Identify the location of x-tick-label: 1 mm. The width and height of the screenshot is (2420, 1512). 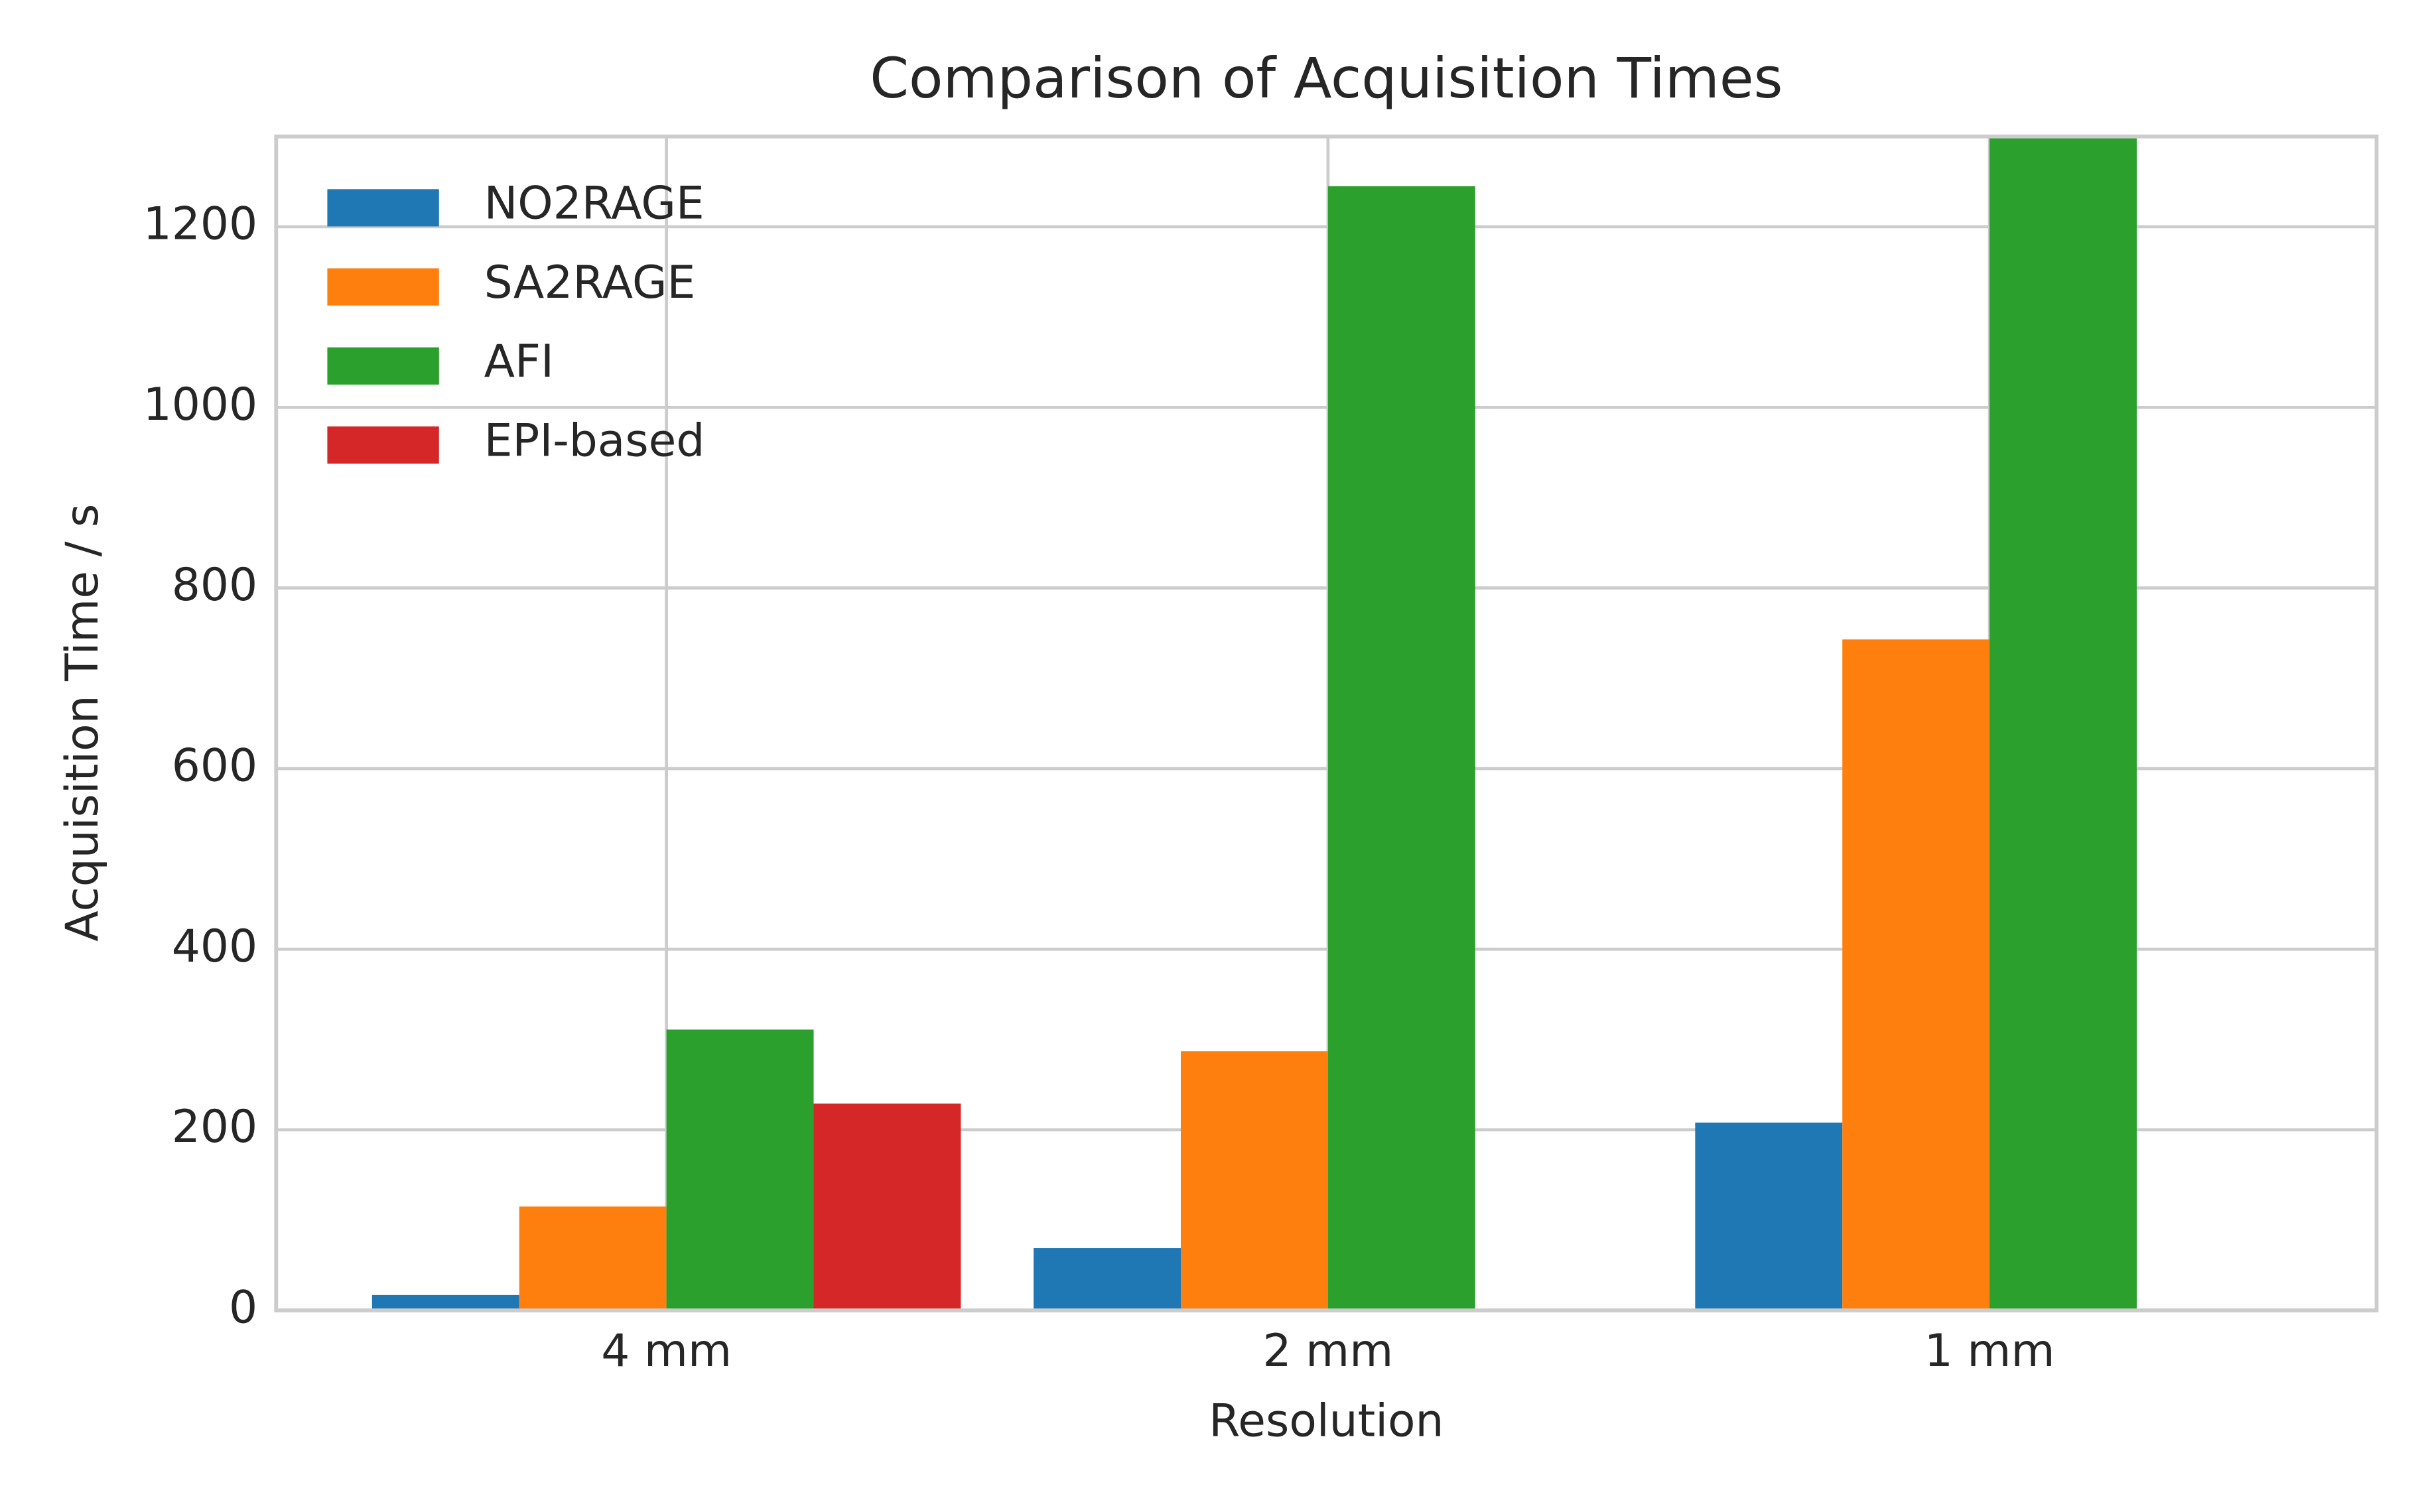
(1989, 1350).